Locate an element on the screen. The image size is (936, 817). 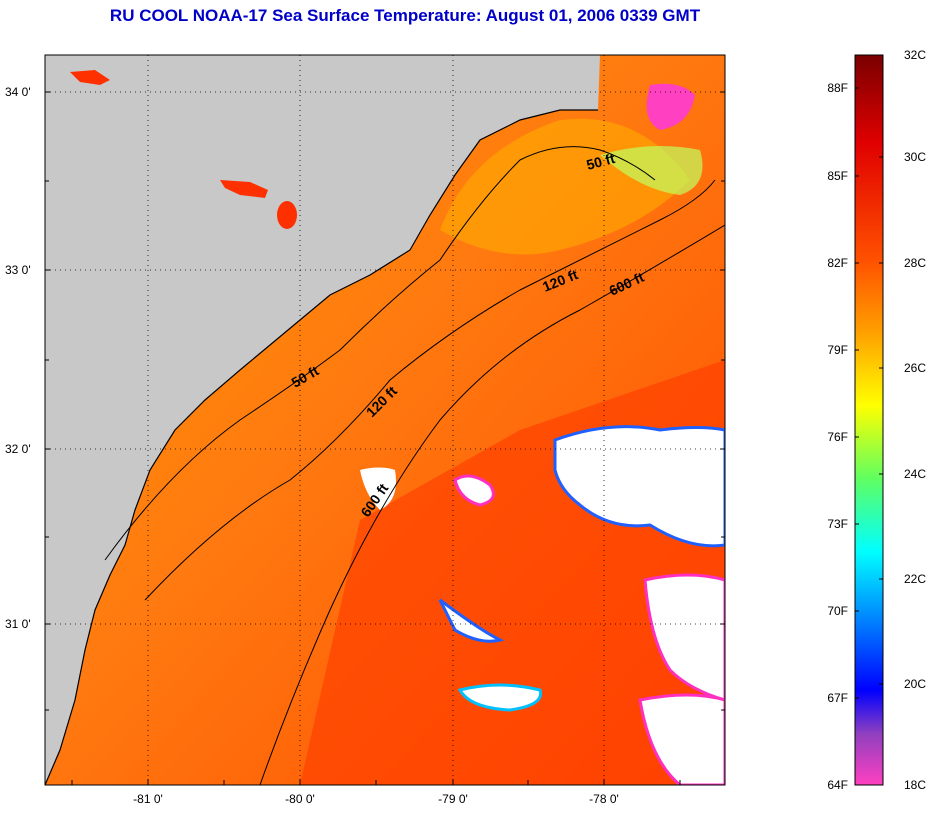
lon-label-79: -79 0' is located at coordinates (453, 799).